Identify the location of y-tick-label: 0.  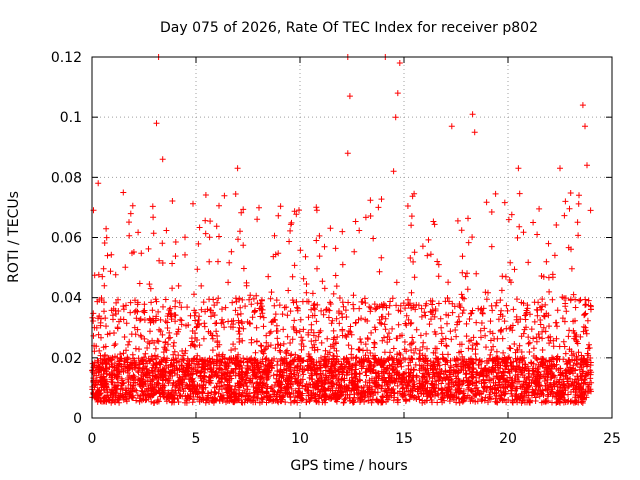
(77, 419).